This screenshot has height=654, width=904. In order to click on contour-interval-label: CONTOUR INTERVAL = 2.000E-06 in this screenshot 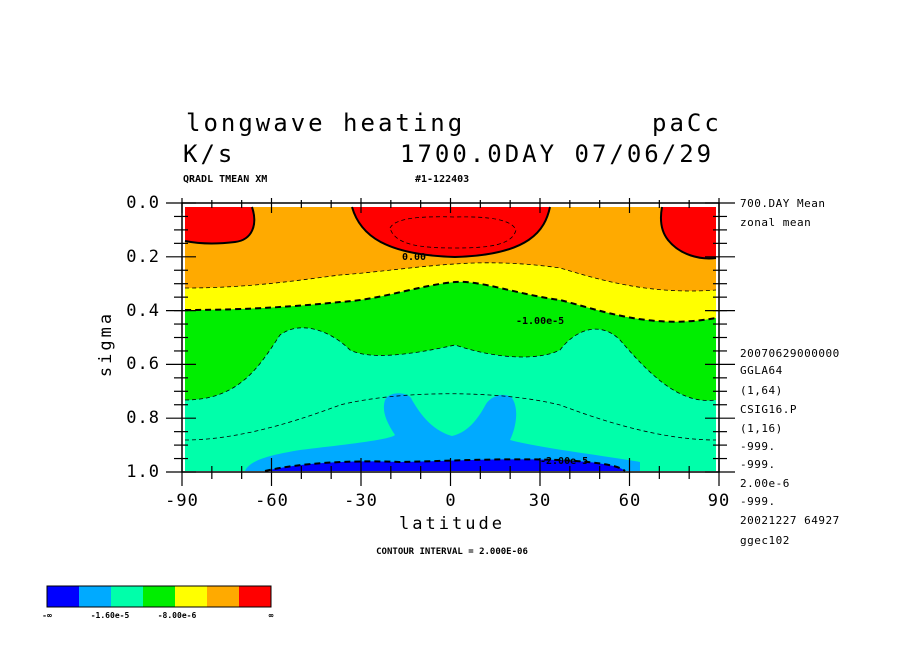, I will do `click(452, 552)`.